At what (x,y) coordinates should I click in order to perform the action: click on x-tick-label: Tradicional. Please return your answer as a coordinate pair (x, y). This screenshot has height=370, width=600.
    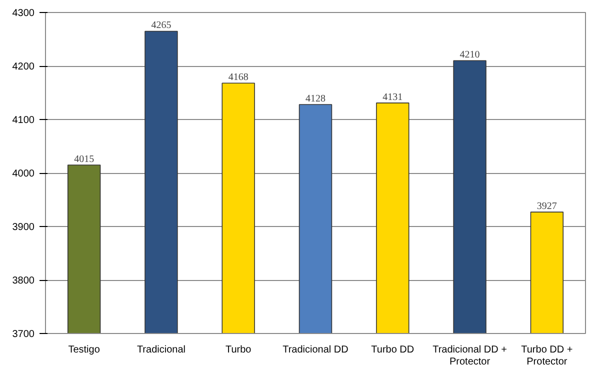
    Looking at the image, I should click on (161, 350).